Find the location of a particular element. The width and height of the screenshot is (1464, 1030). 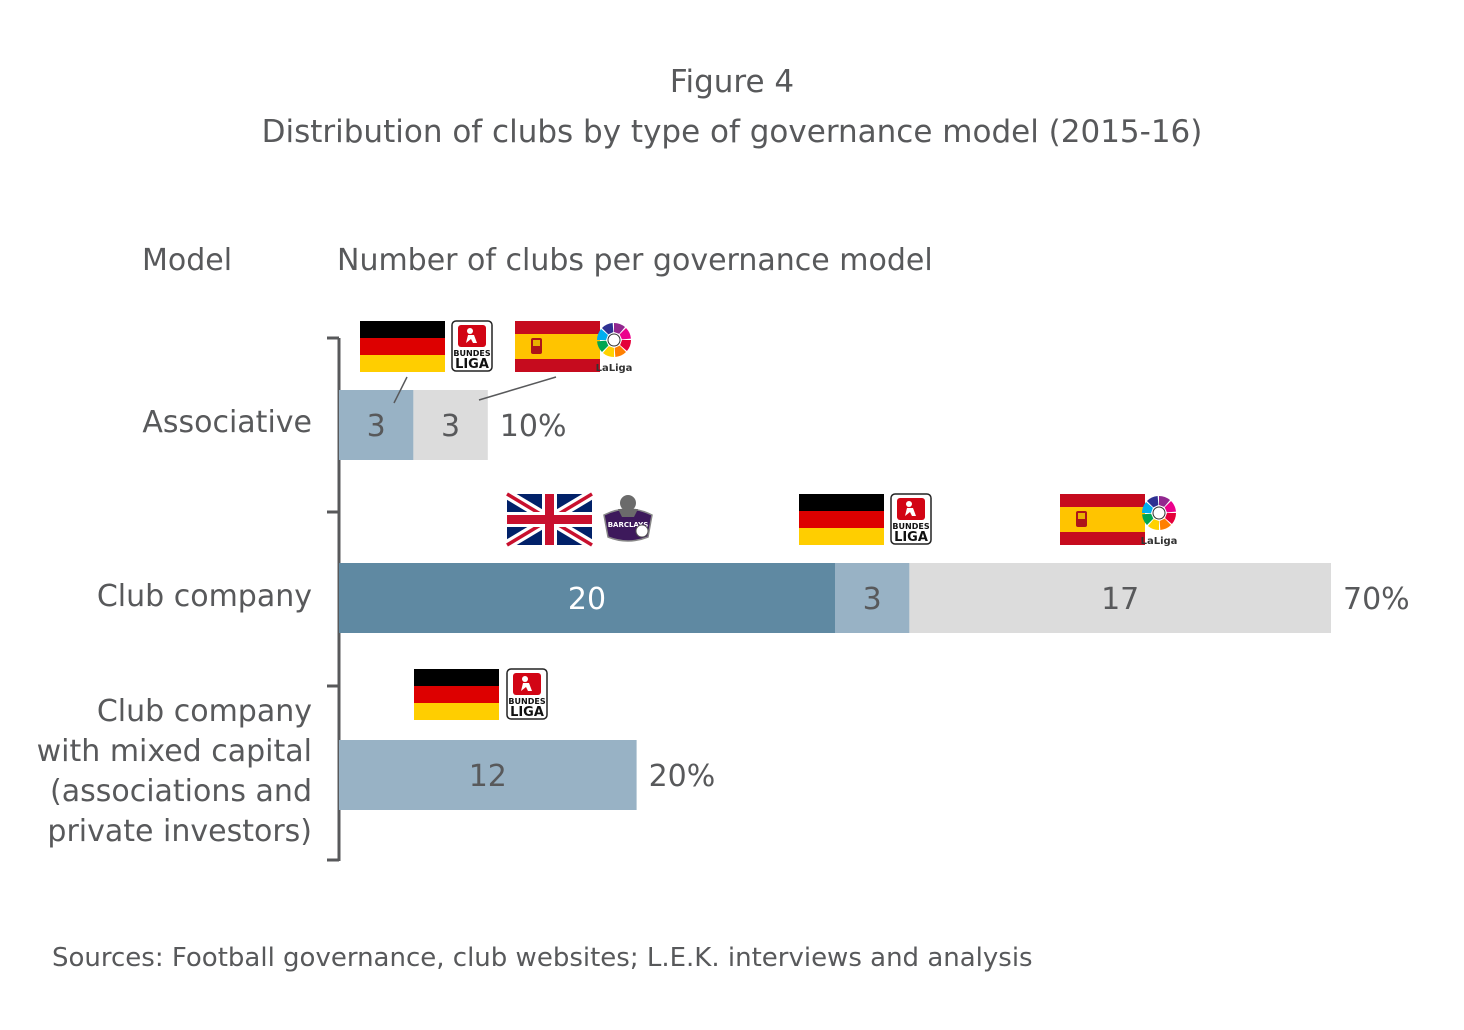

category-label-club-company: Club company is located at coordinates (204, 597).